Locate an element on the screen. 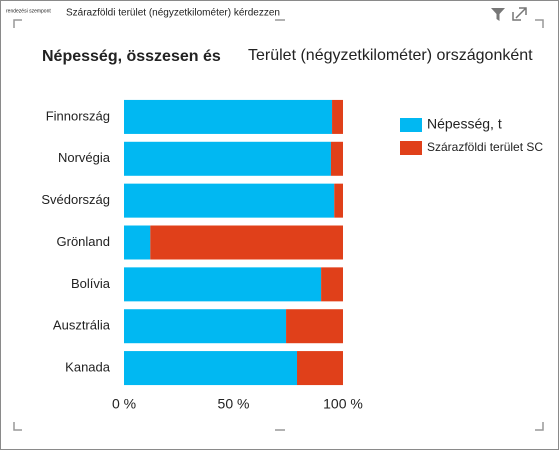  y-tick-label: Bolívia is located at coordinates (91, 283).